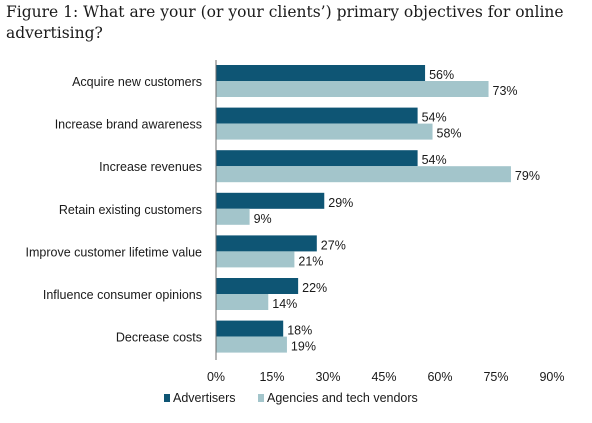  Describe the element at coordinates (439, 377) in the screenshot. I see `x-tick-label: 60%` at that location.